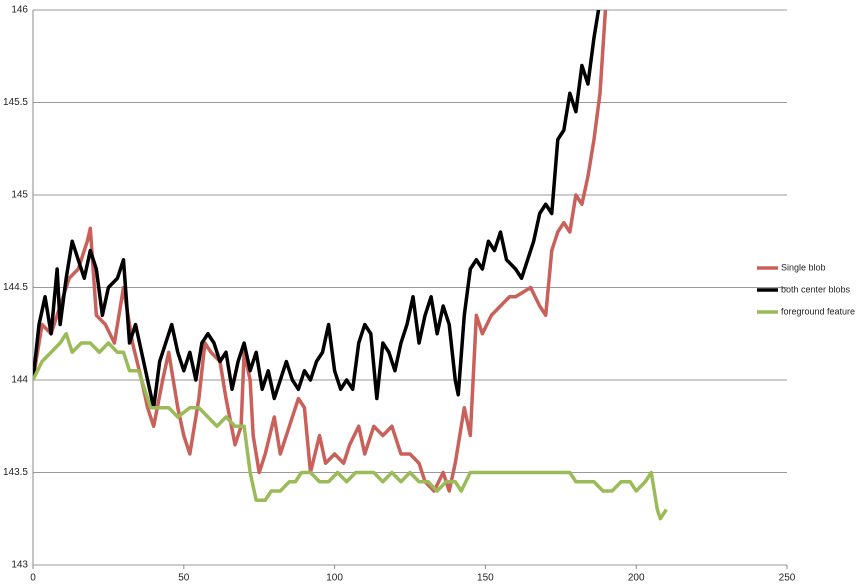 The image size is (861, 586). Describe the element at coordinates (816, 289) in the screenshot. I see `legend-label: both center blobs` at that location.